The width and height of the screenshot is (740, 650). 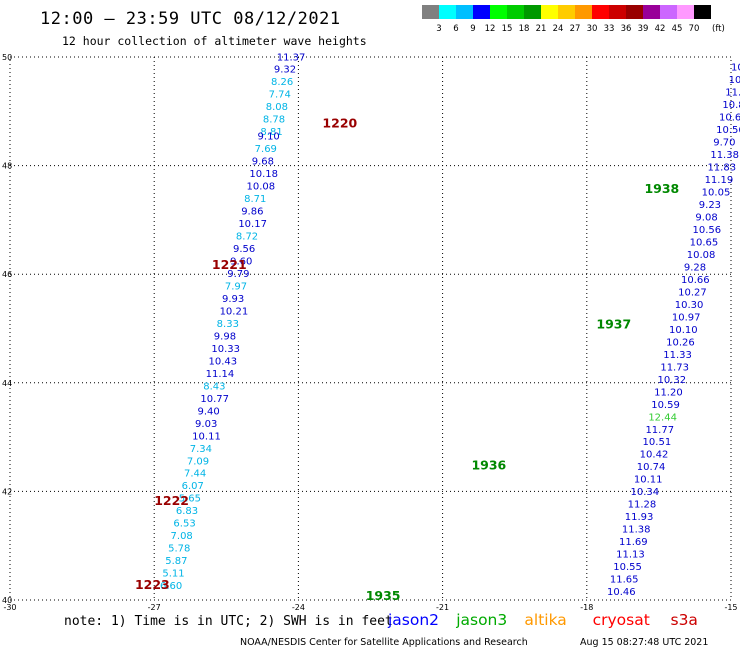 I want to click on swh-value: 8.43, so click(x=214, y=386).